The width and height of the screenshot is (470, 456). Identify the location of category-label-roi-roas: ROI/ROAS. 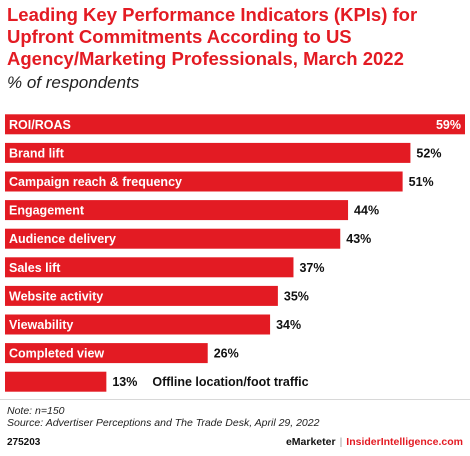
(40, 125).